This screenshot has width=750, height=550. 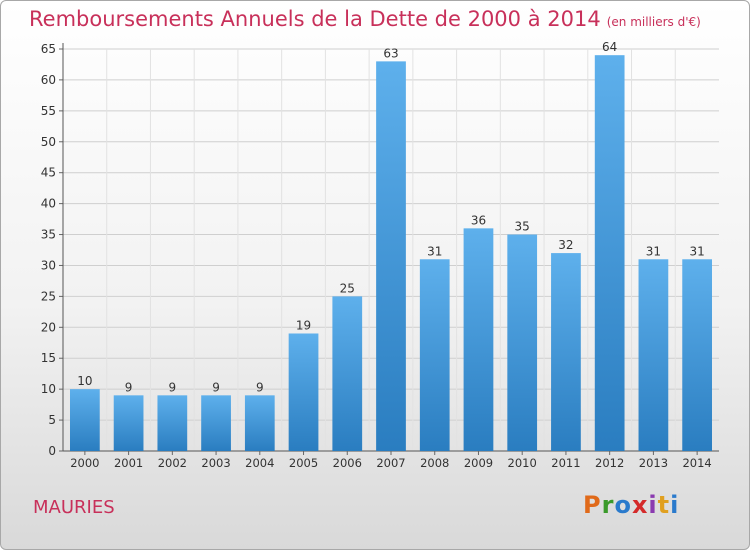 What do you see at coordinates (48, 49) in the screenshot?
I see `y-tick-label: 65` at bounding box center [48, 49].